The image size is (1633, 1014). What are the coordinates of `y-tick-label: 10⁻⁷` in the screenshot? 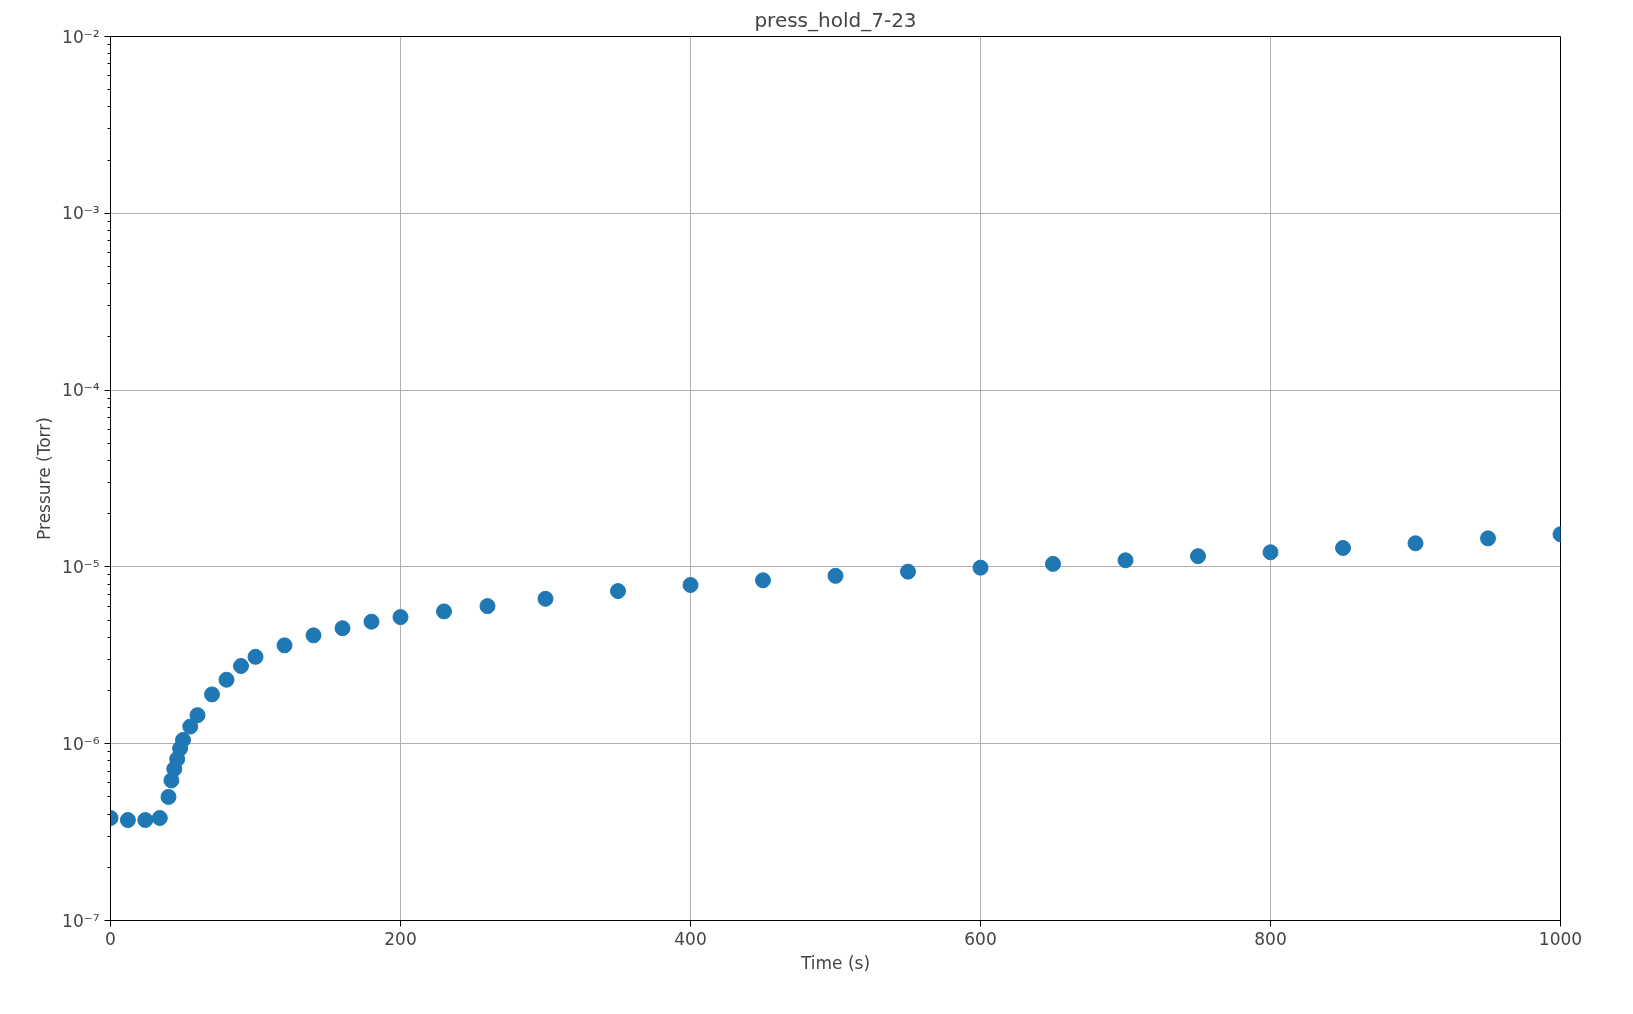 It's located at (81, 920).